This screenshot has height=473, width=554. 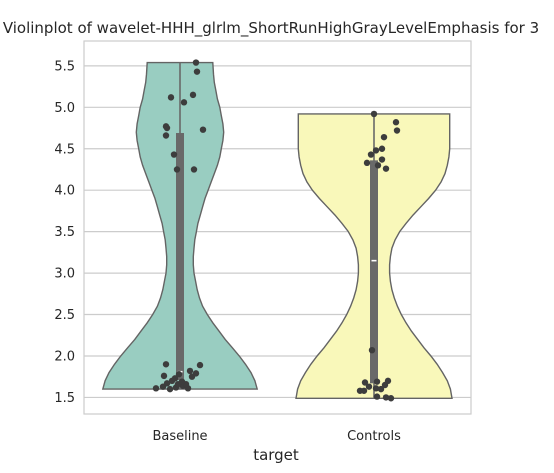 I want to click on y-tick-label: 3.5, so click(x=64, y=232).